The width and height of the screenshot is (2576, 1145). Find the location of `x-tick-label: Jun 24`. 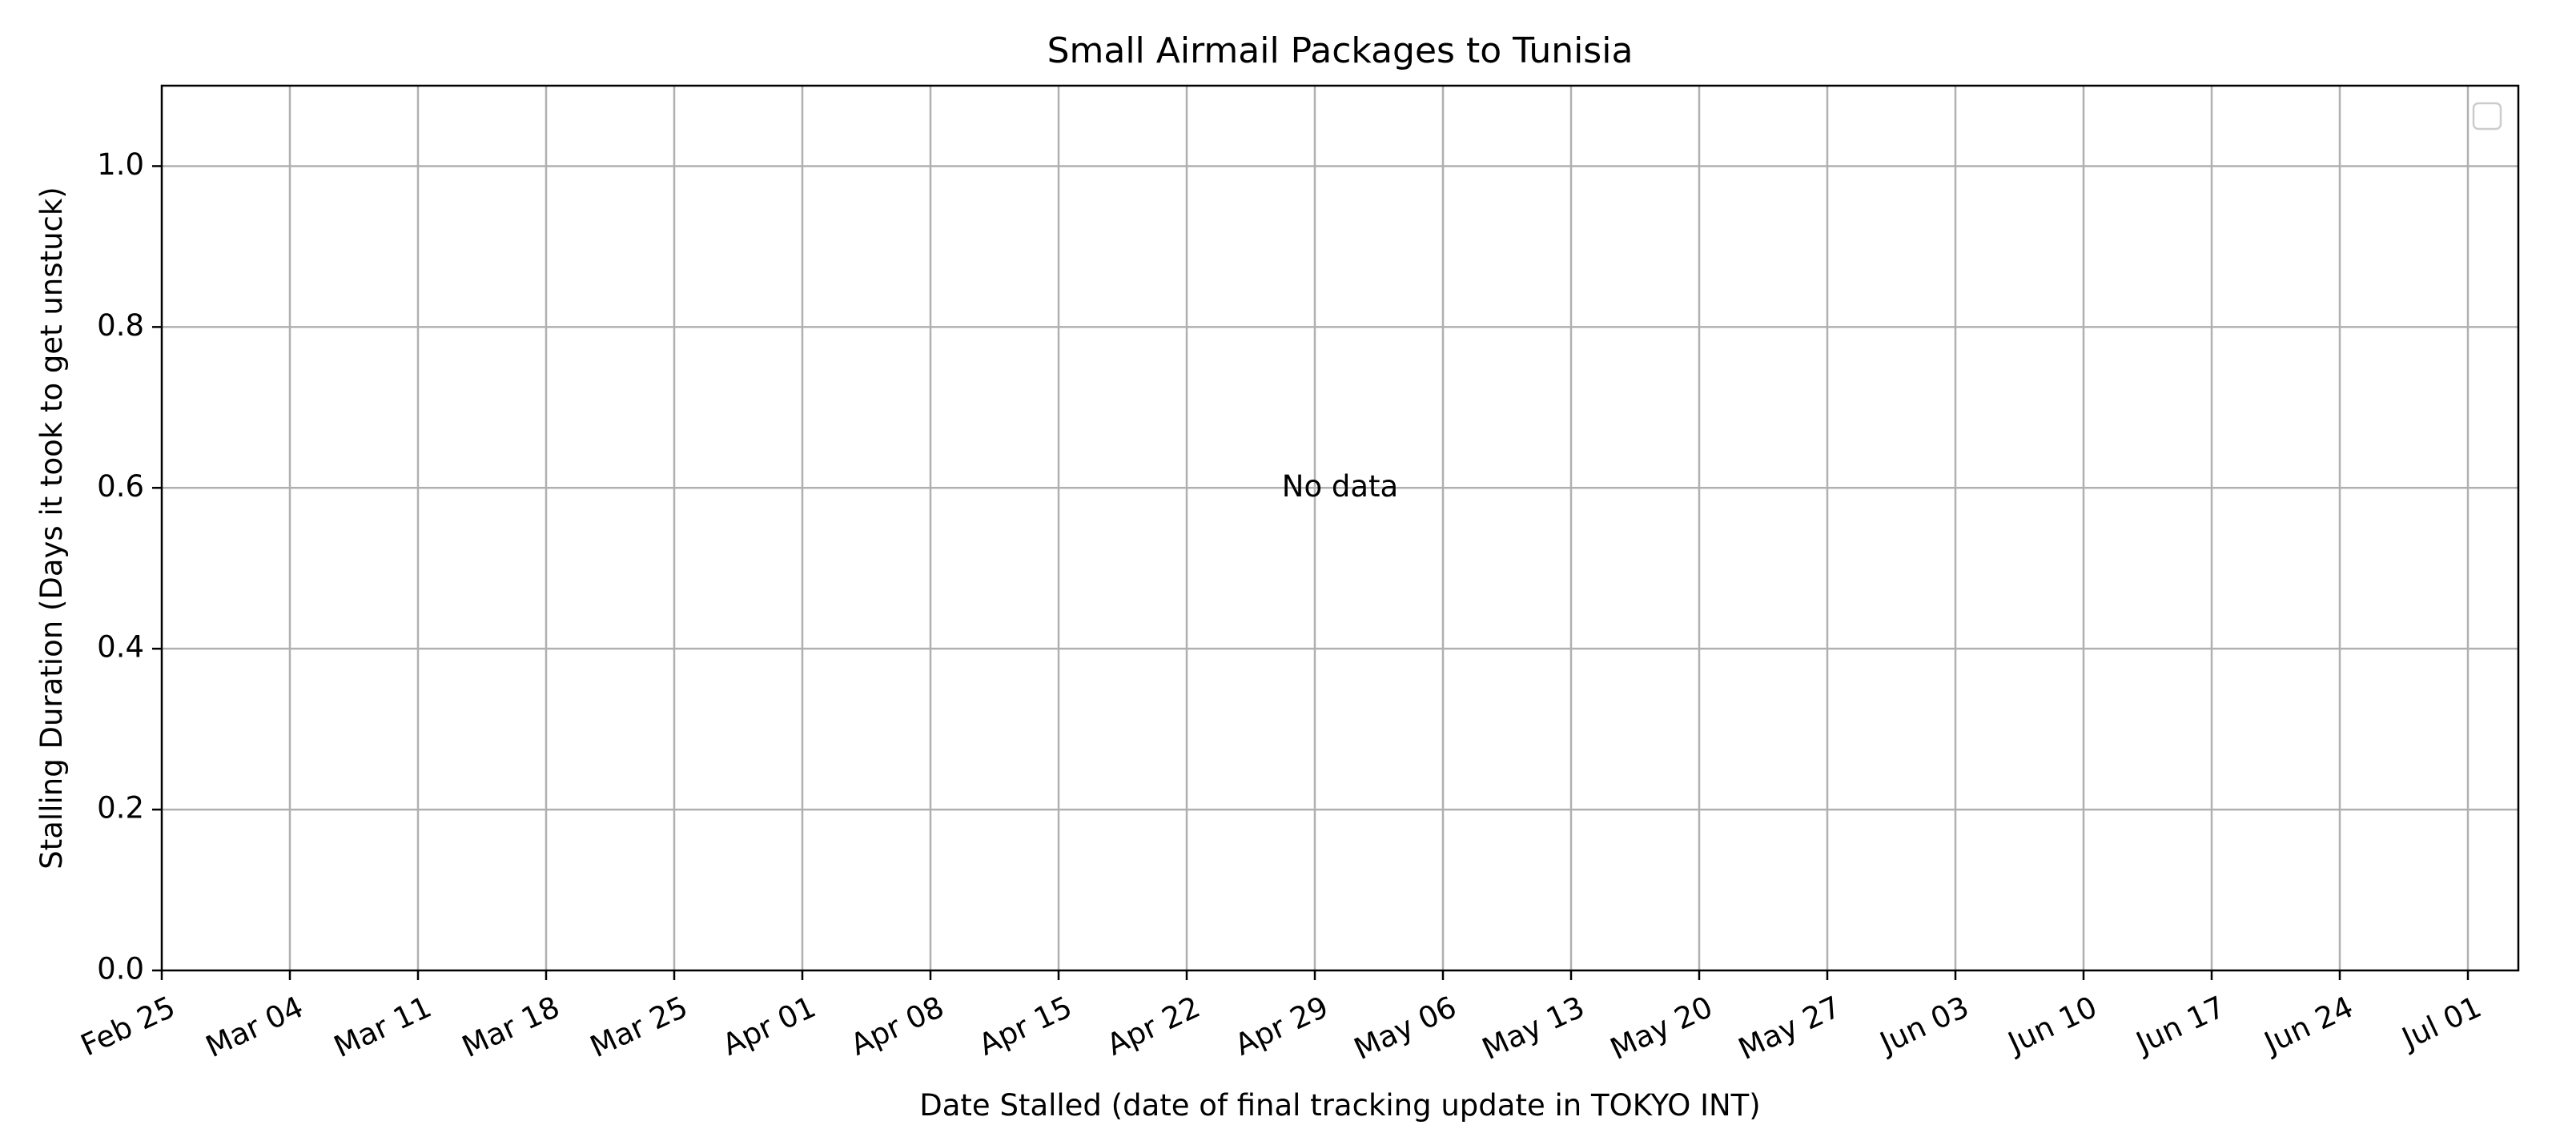

x-tick-label: Jun 24 is located at coordinates (2308, 1025).